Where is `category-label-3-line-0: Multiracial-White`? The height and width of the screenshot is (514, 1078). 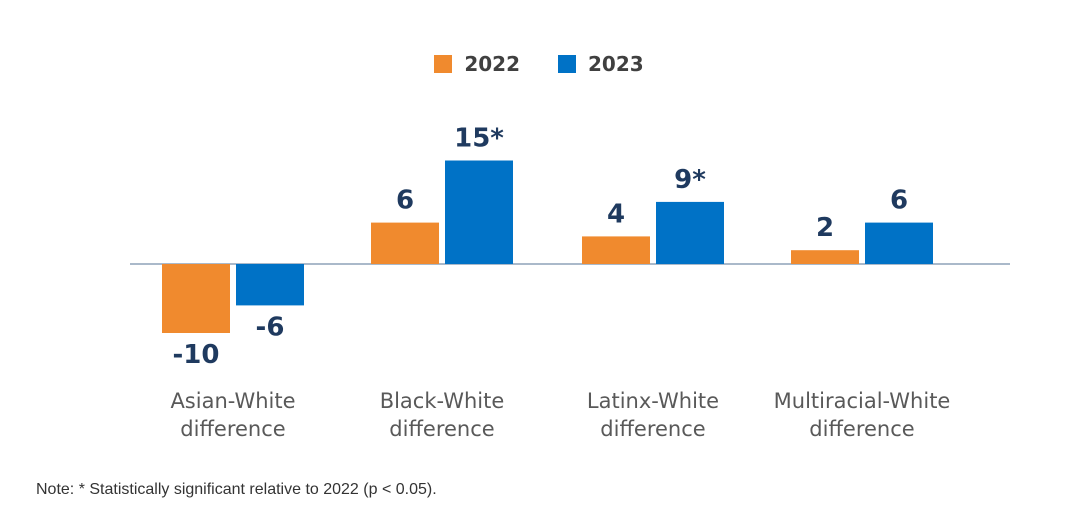 category-label-3-line-0: Multiracial-White is located at coordinates (862, 401).